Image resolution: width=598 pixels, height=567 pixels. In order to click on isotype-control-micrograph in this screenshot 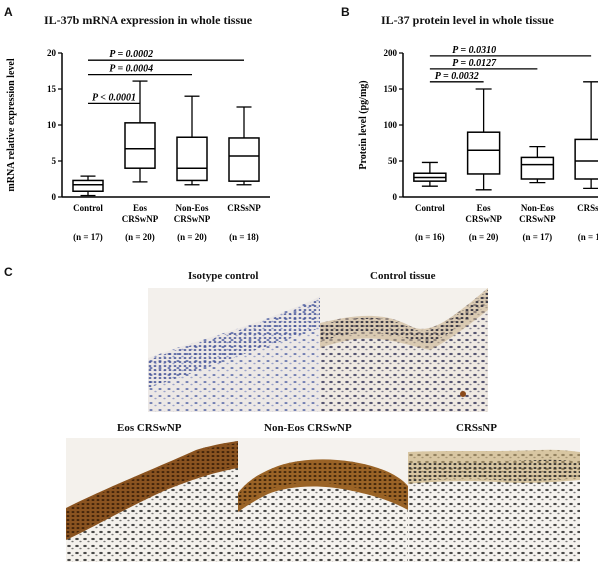, I will do `click(234, 350)`.